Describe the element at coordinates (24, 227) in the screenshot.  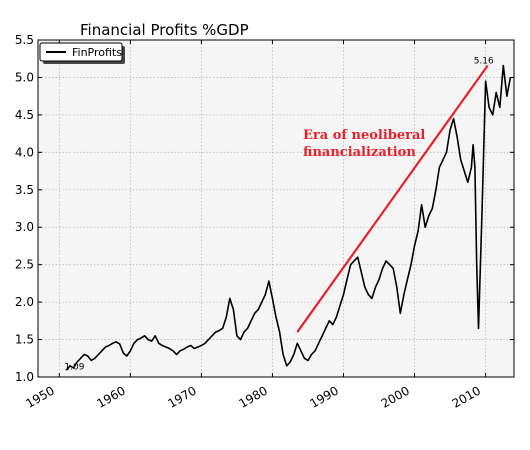
I see `y-tick-label: 3.0` at that location.